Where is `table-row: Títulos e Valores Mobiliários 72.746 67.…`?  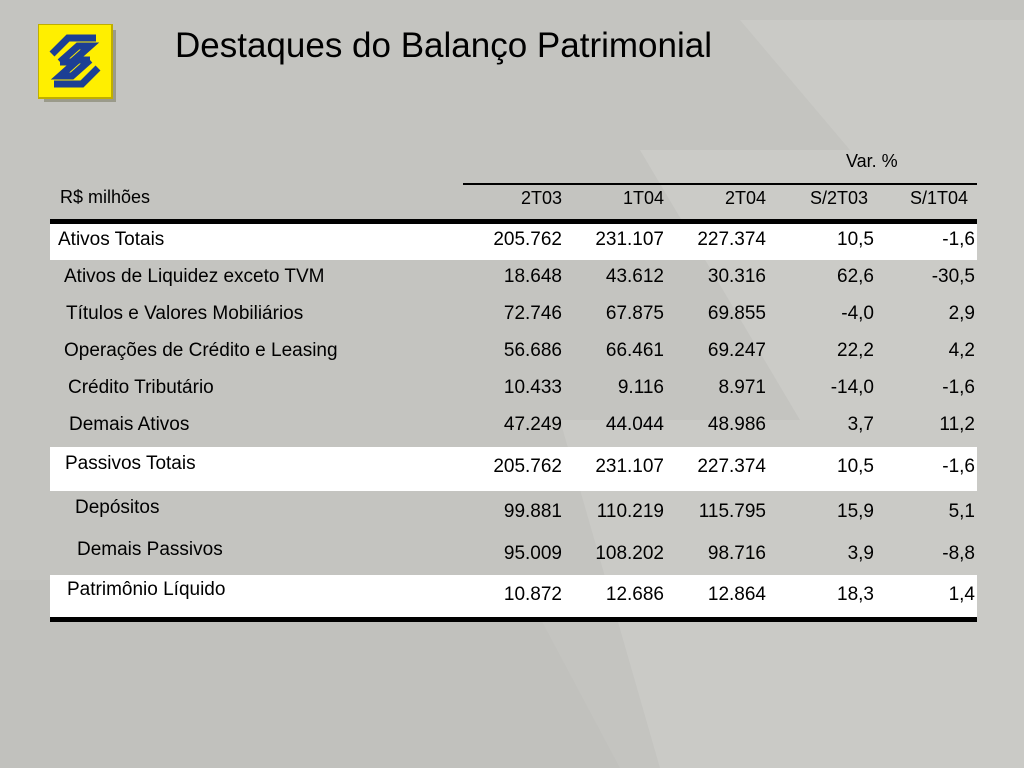
table-row: Títulos e Valores Mobiliários 72.746 67.… is located at coordinates (513, 316).